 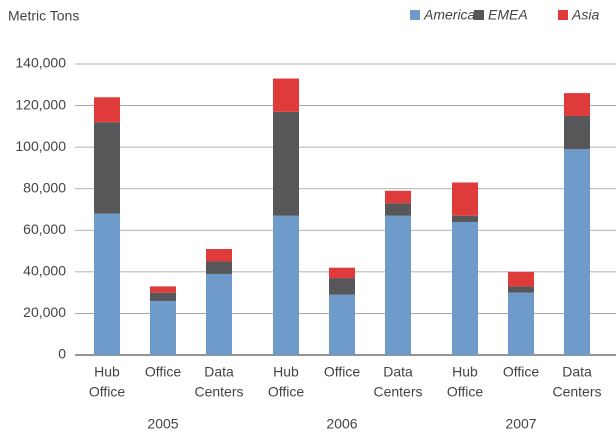 I want to click on group-label: 2006, so click(x=341, y=424).